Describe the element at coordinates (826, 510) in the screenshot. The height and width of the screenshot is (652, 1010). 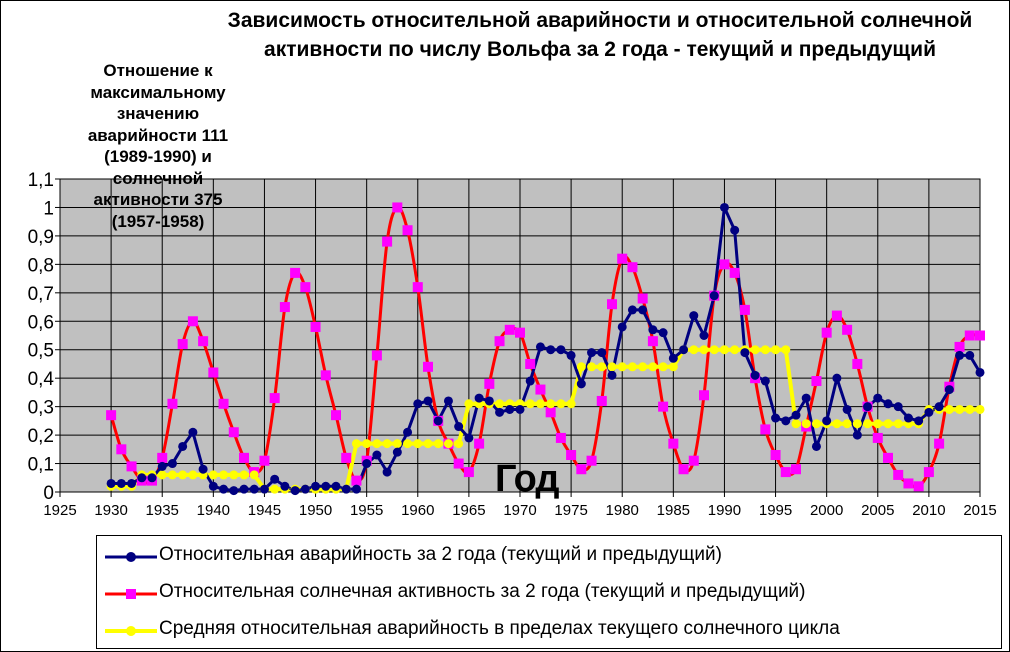
I see `x-tick-label: 2000` at that location.